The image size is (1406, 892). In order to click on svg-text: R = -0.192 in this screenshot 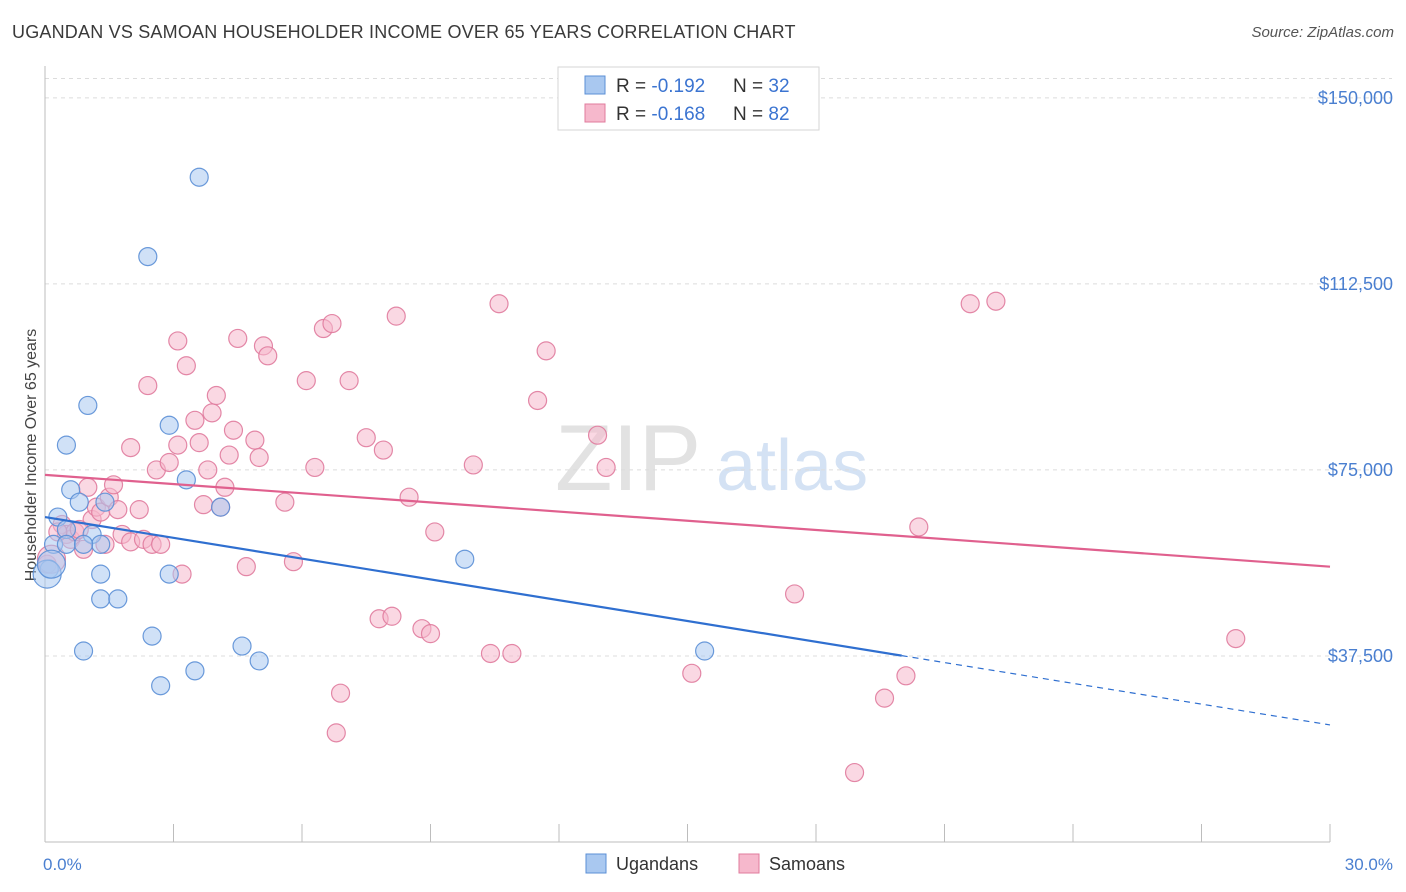, I will do `click(660, 86)`.